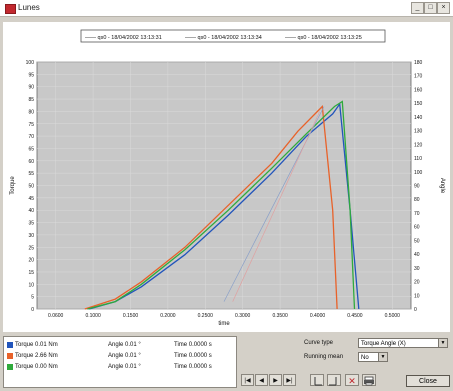 The image size is (453, 391). I want to click on title-bar: Lunes _ □ ×, so click(226, 8).